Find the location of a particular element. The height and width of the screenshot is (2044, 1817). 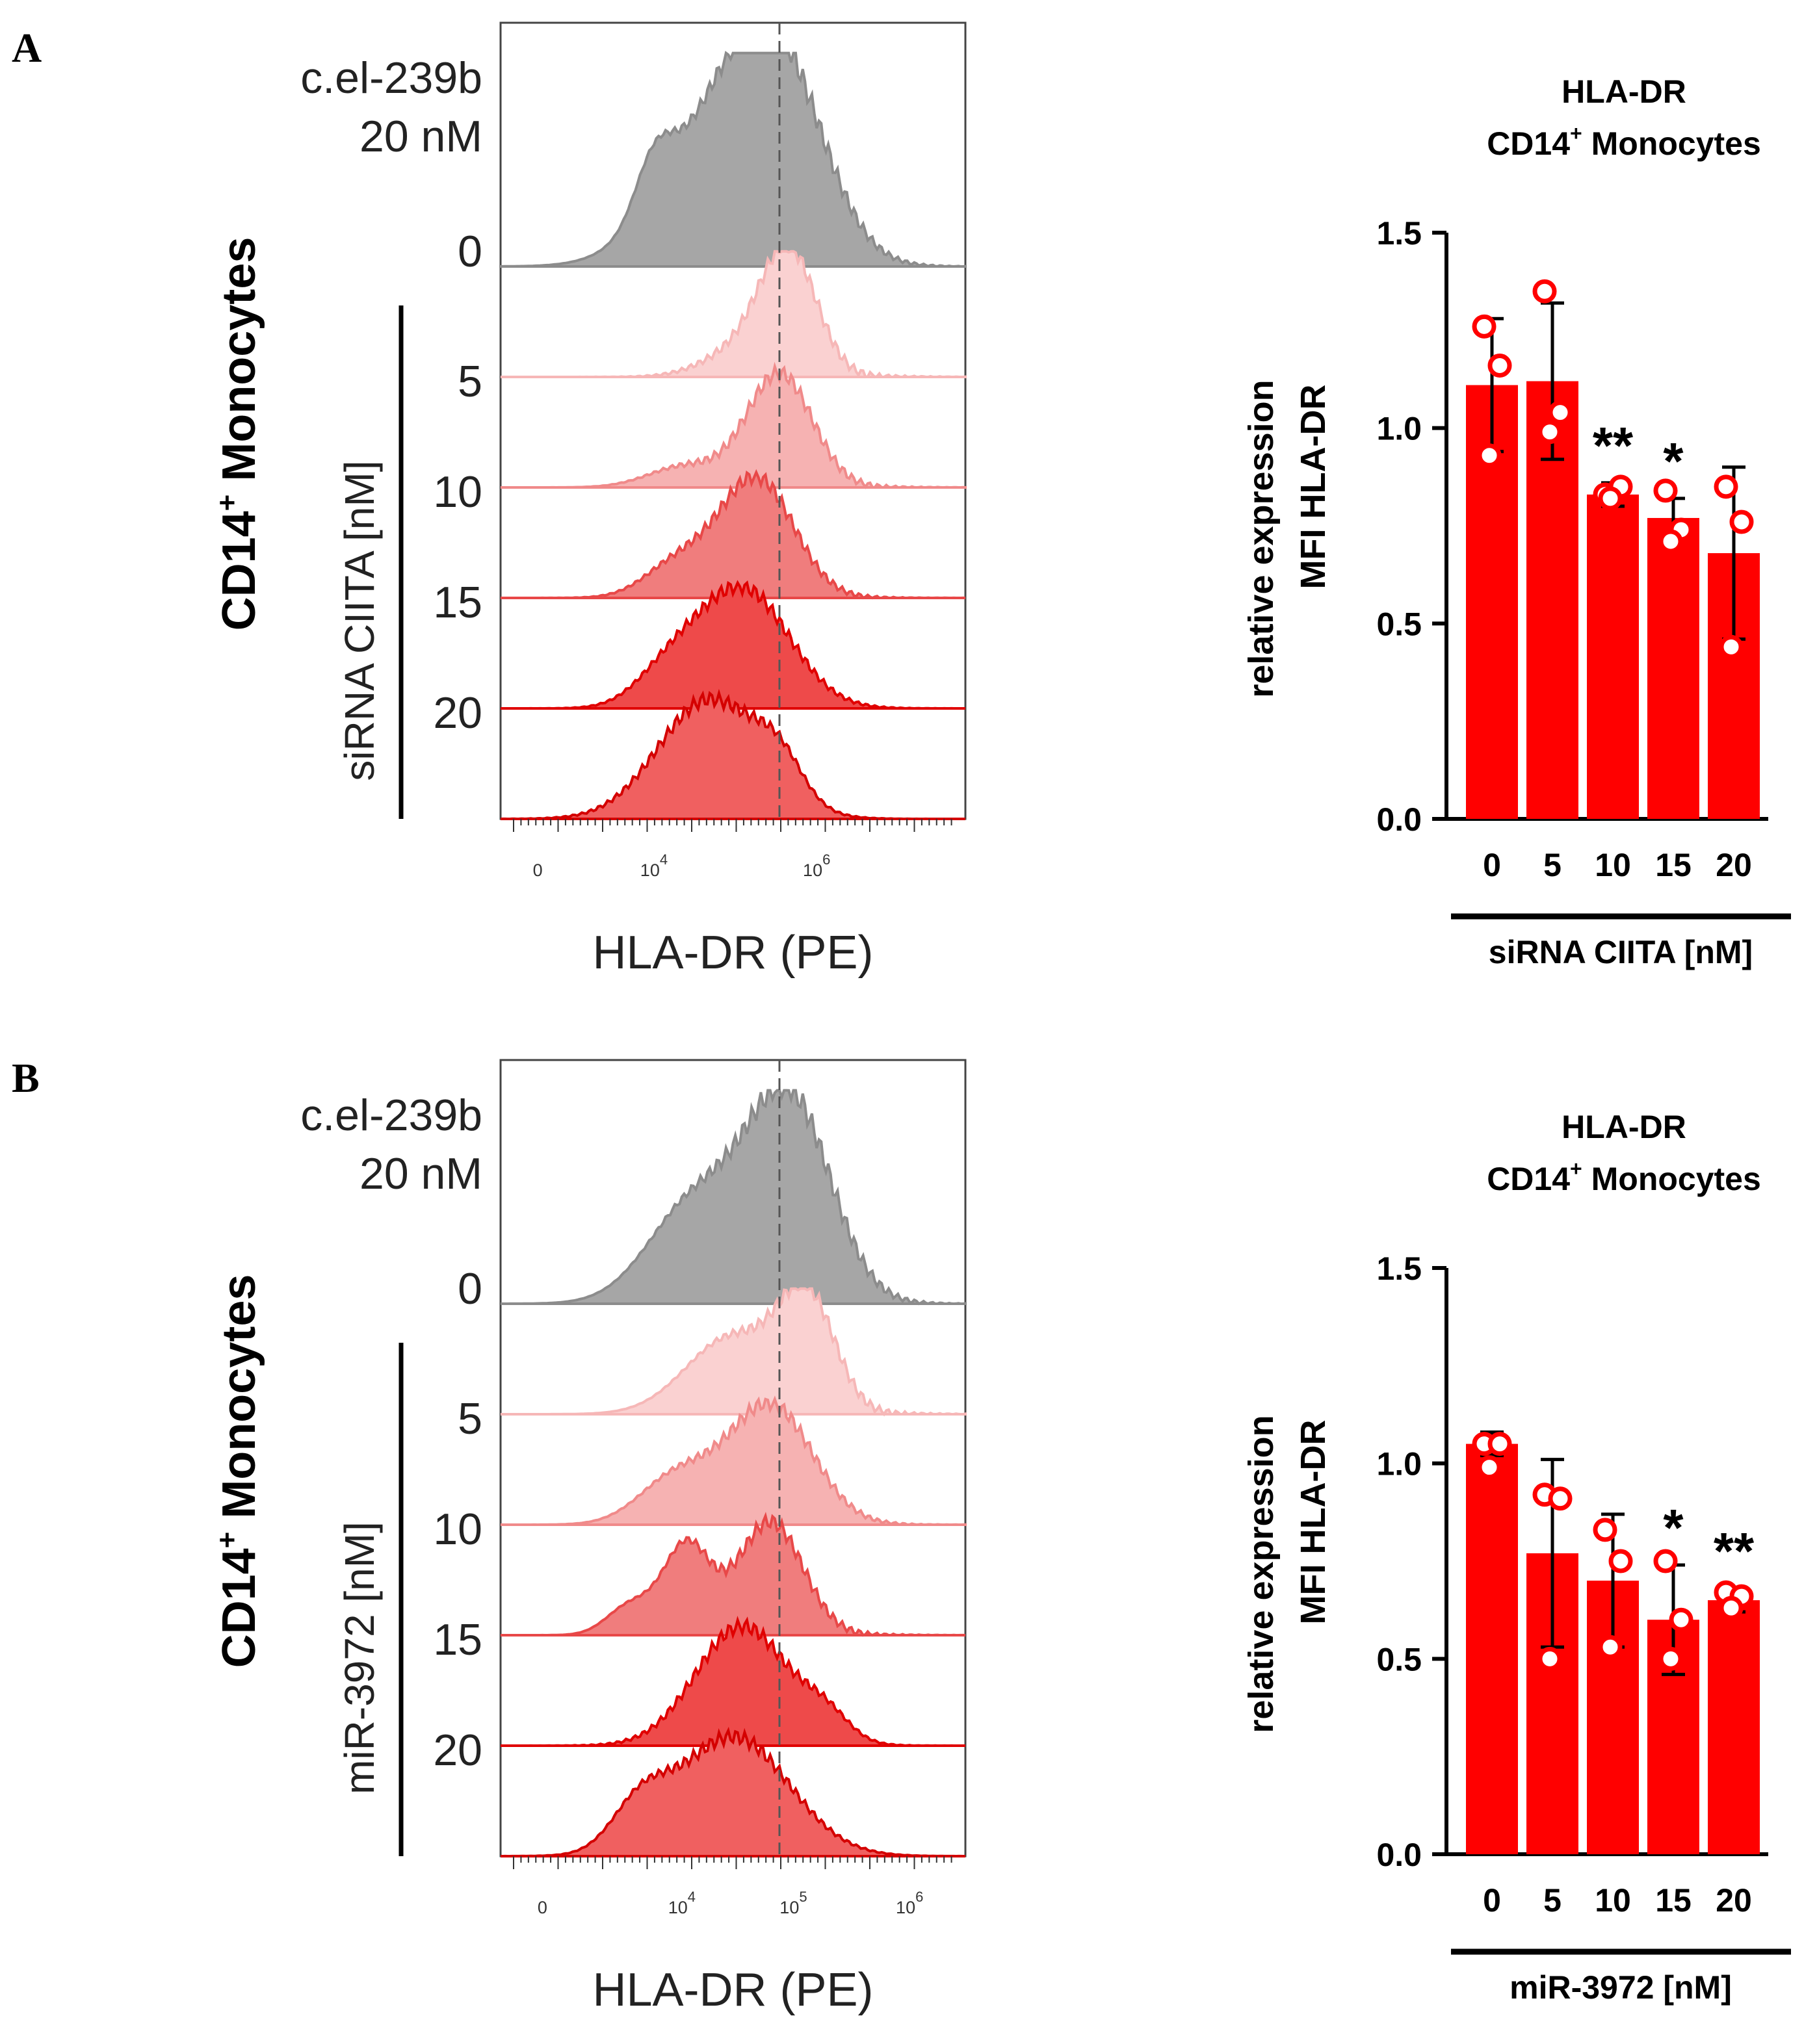

treatment-label: siRNA CIITA [nM] is located at coordinates (359, 620).